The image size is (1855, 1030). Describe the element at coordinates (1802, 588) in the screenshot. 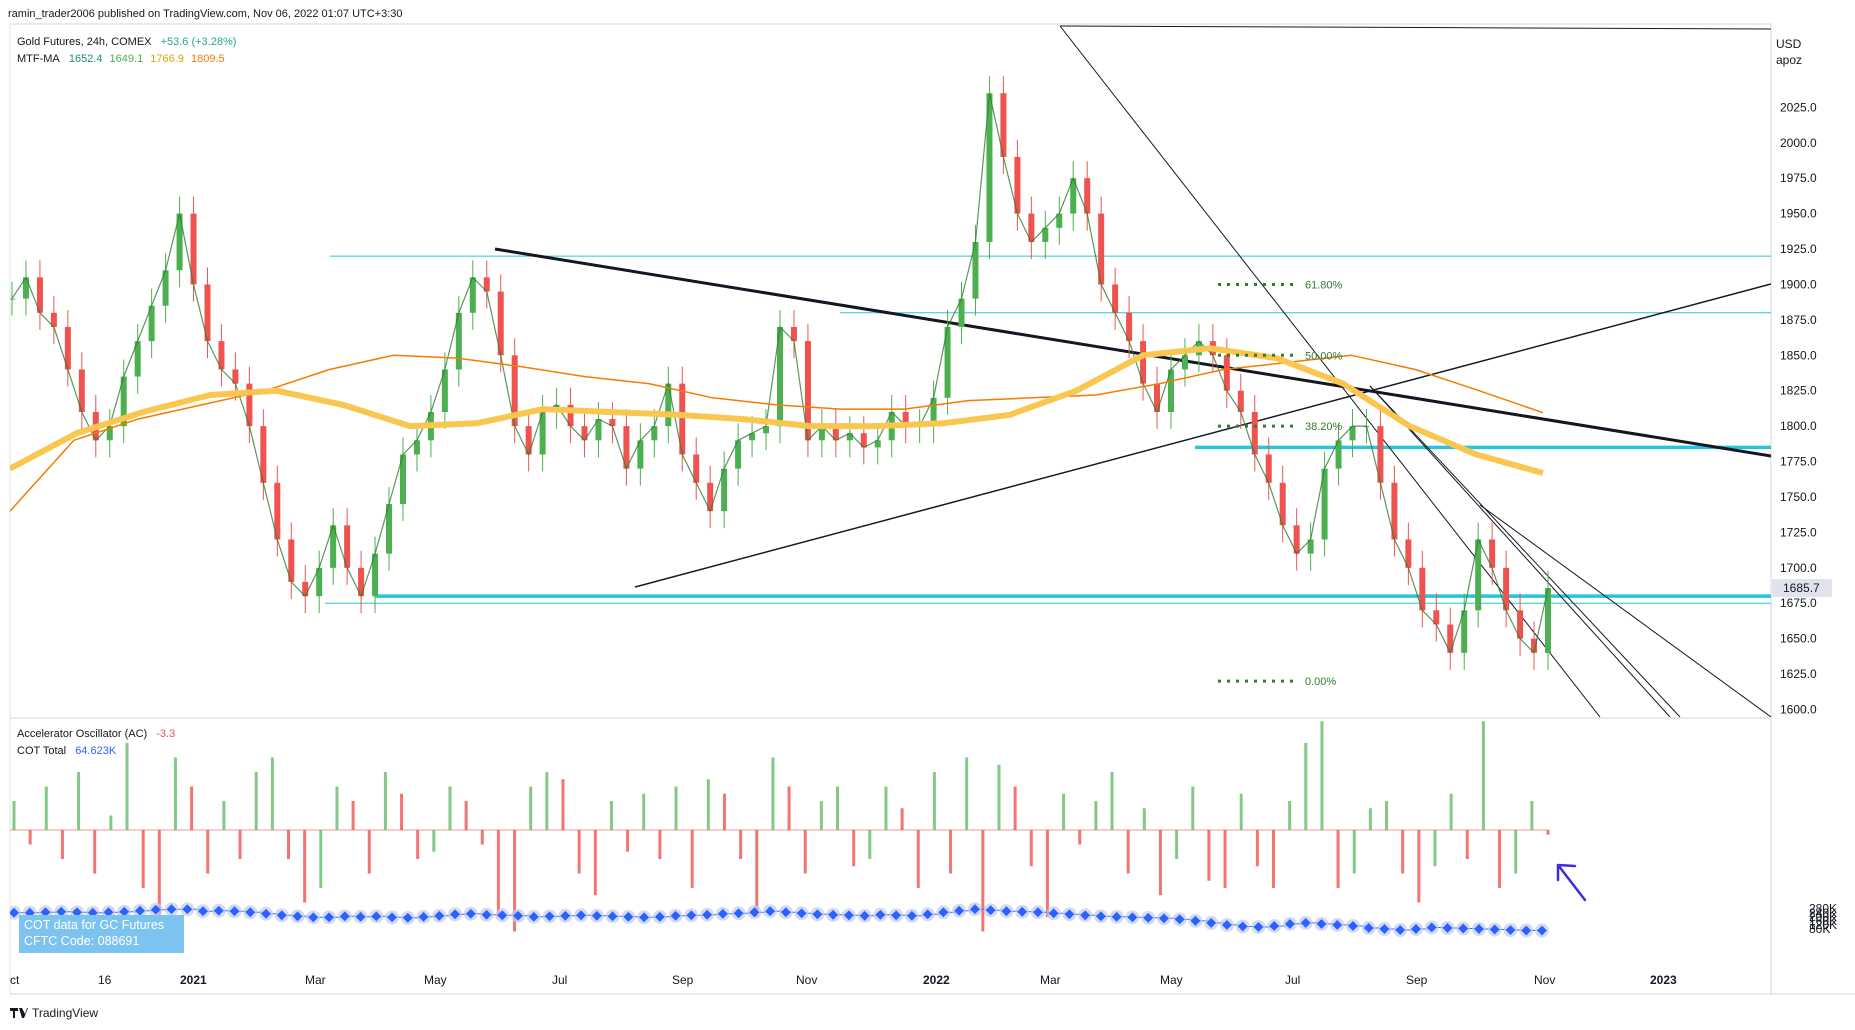

I see `last-price-tag` at that location.